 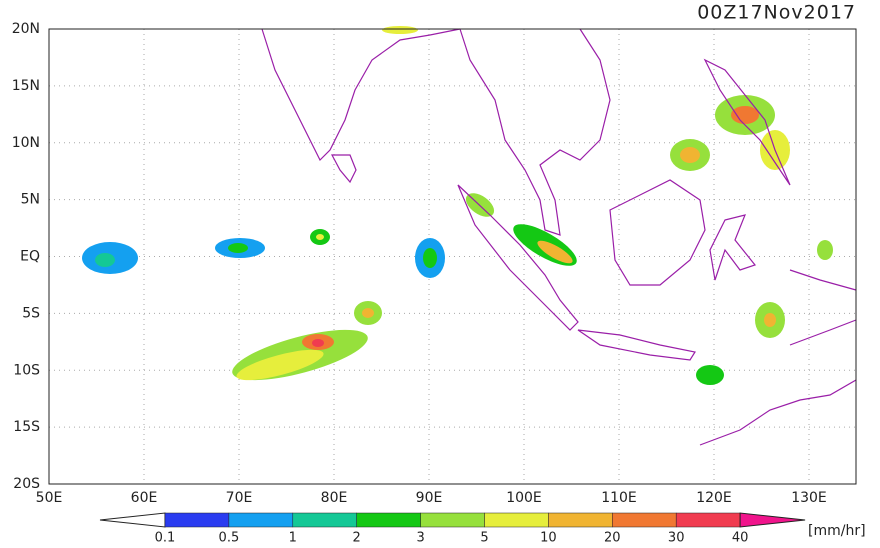 What do you see at coordinates (165, 538) in the screenshot?
I see `colorbar-label: 0.1` at bounding box center [165, 538].